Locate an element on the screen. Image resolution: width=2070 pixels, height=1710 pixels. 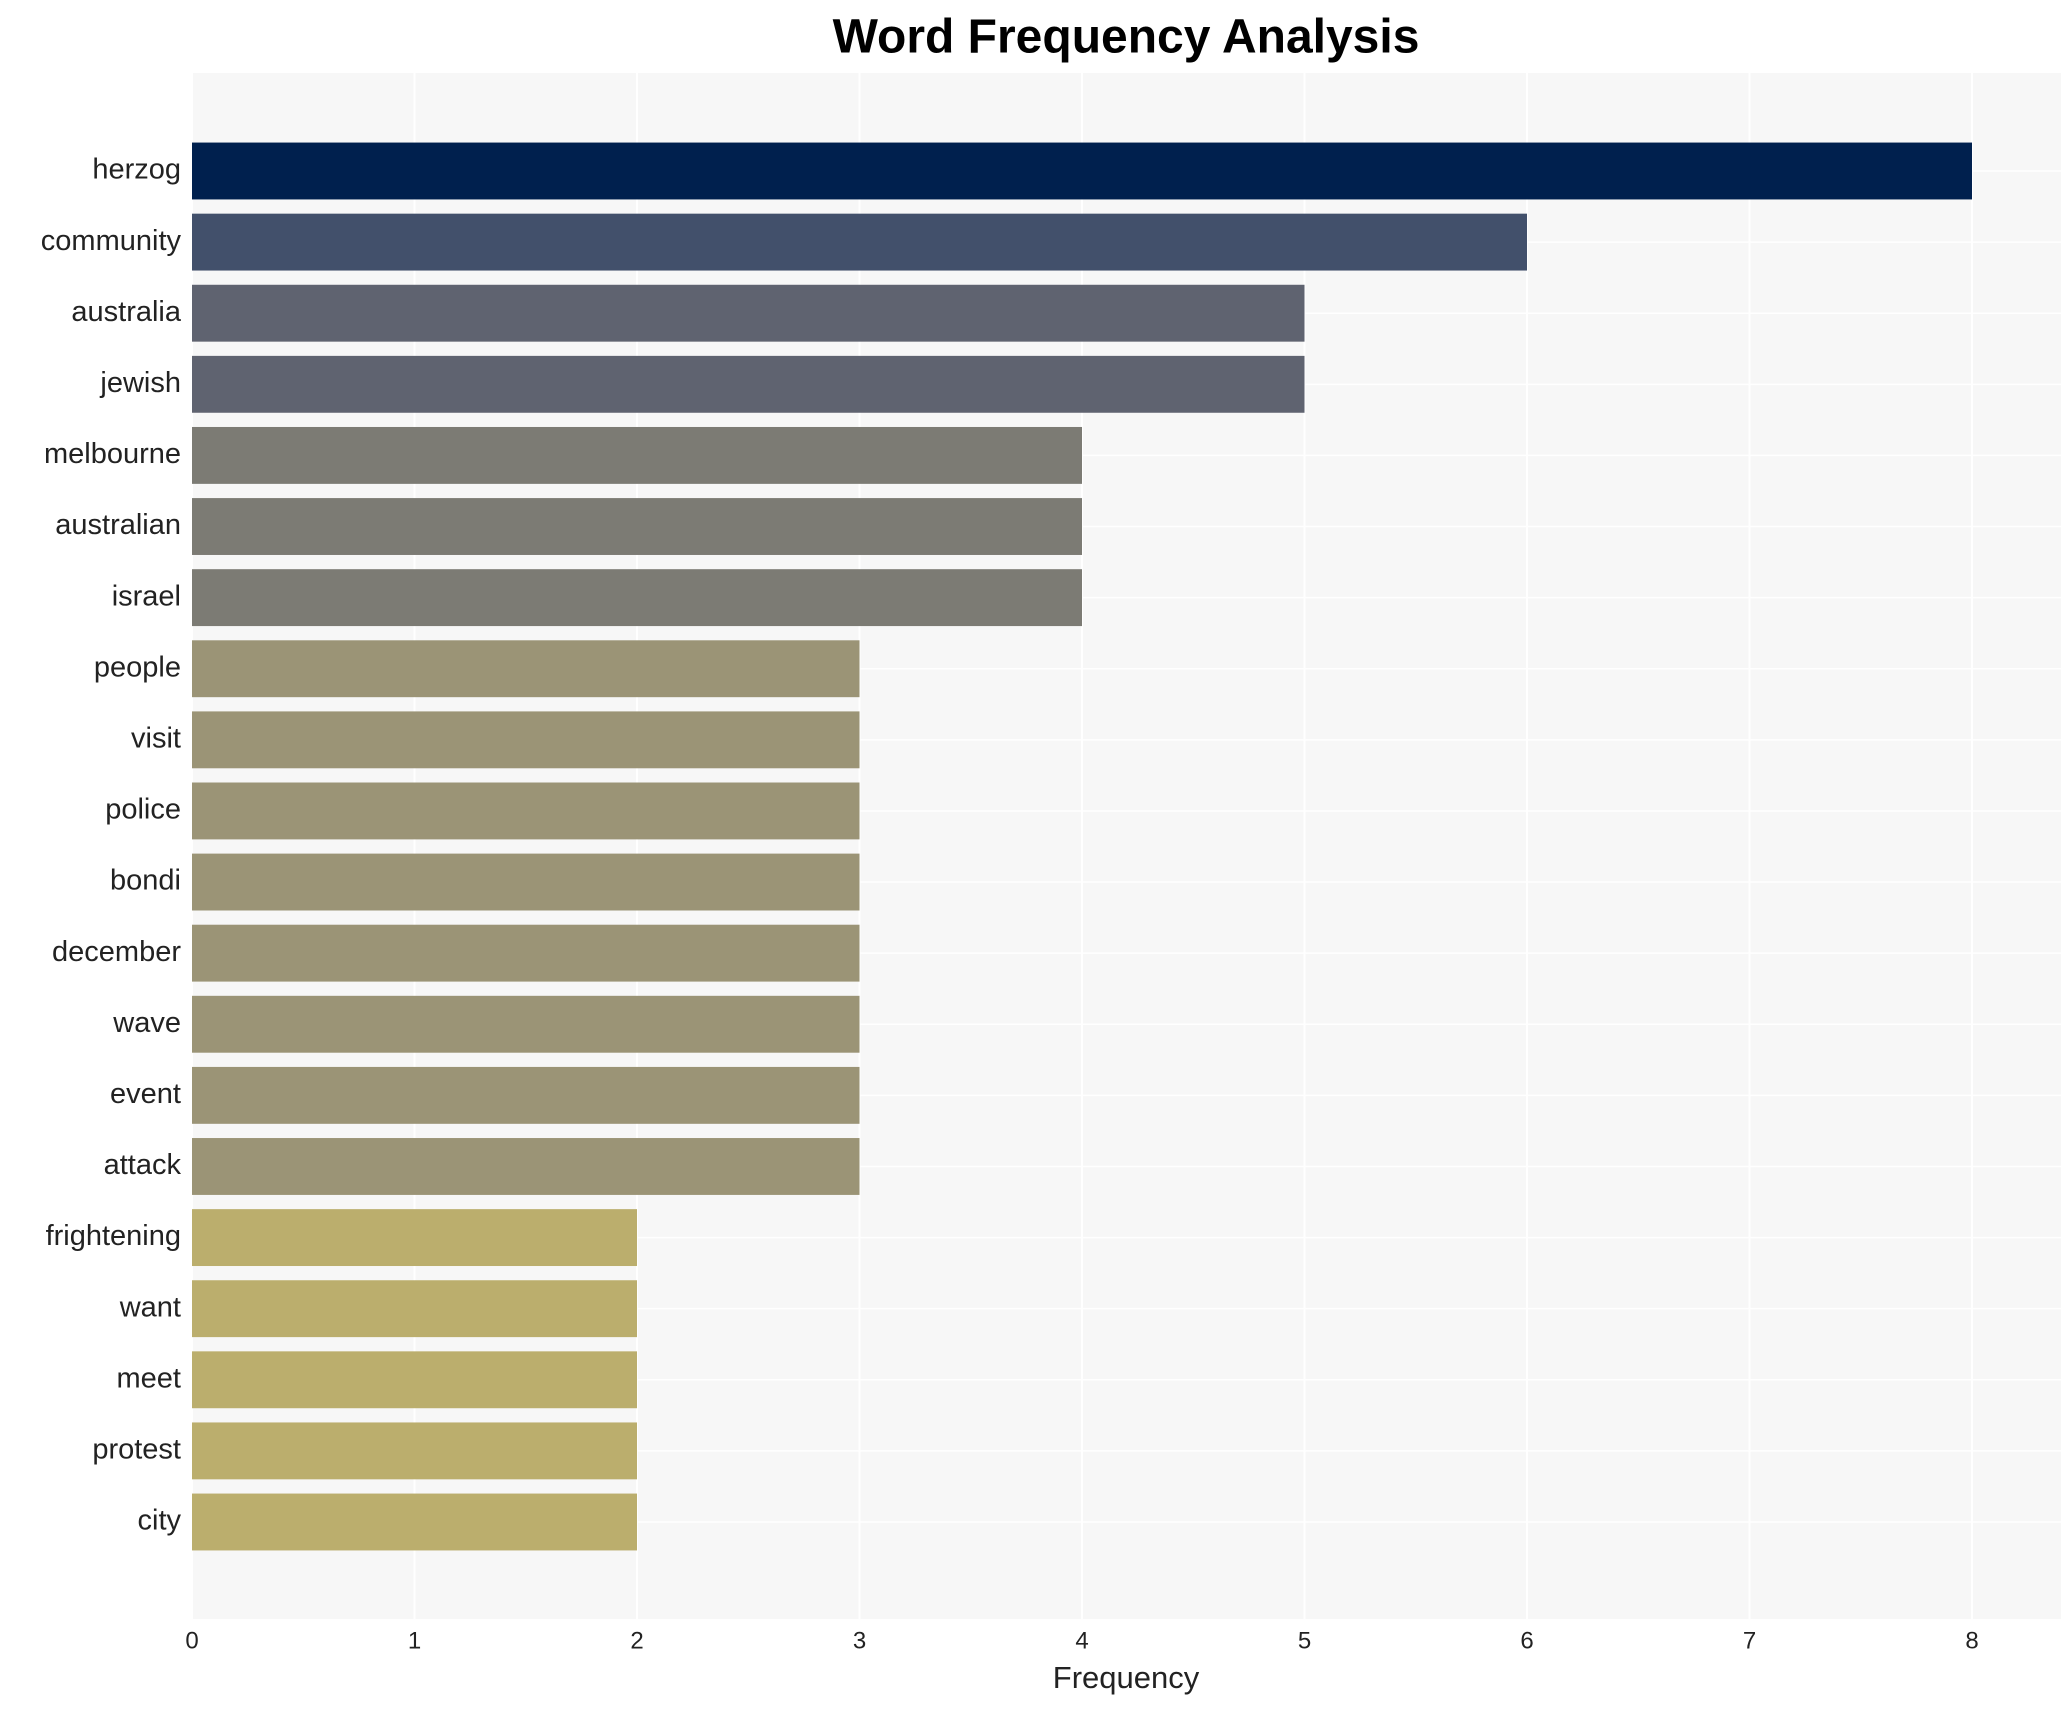
x-tick-label: 4 is located at coordinates (1081, 1640).